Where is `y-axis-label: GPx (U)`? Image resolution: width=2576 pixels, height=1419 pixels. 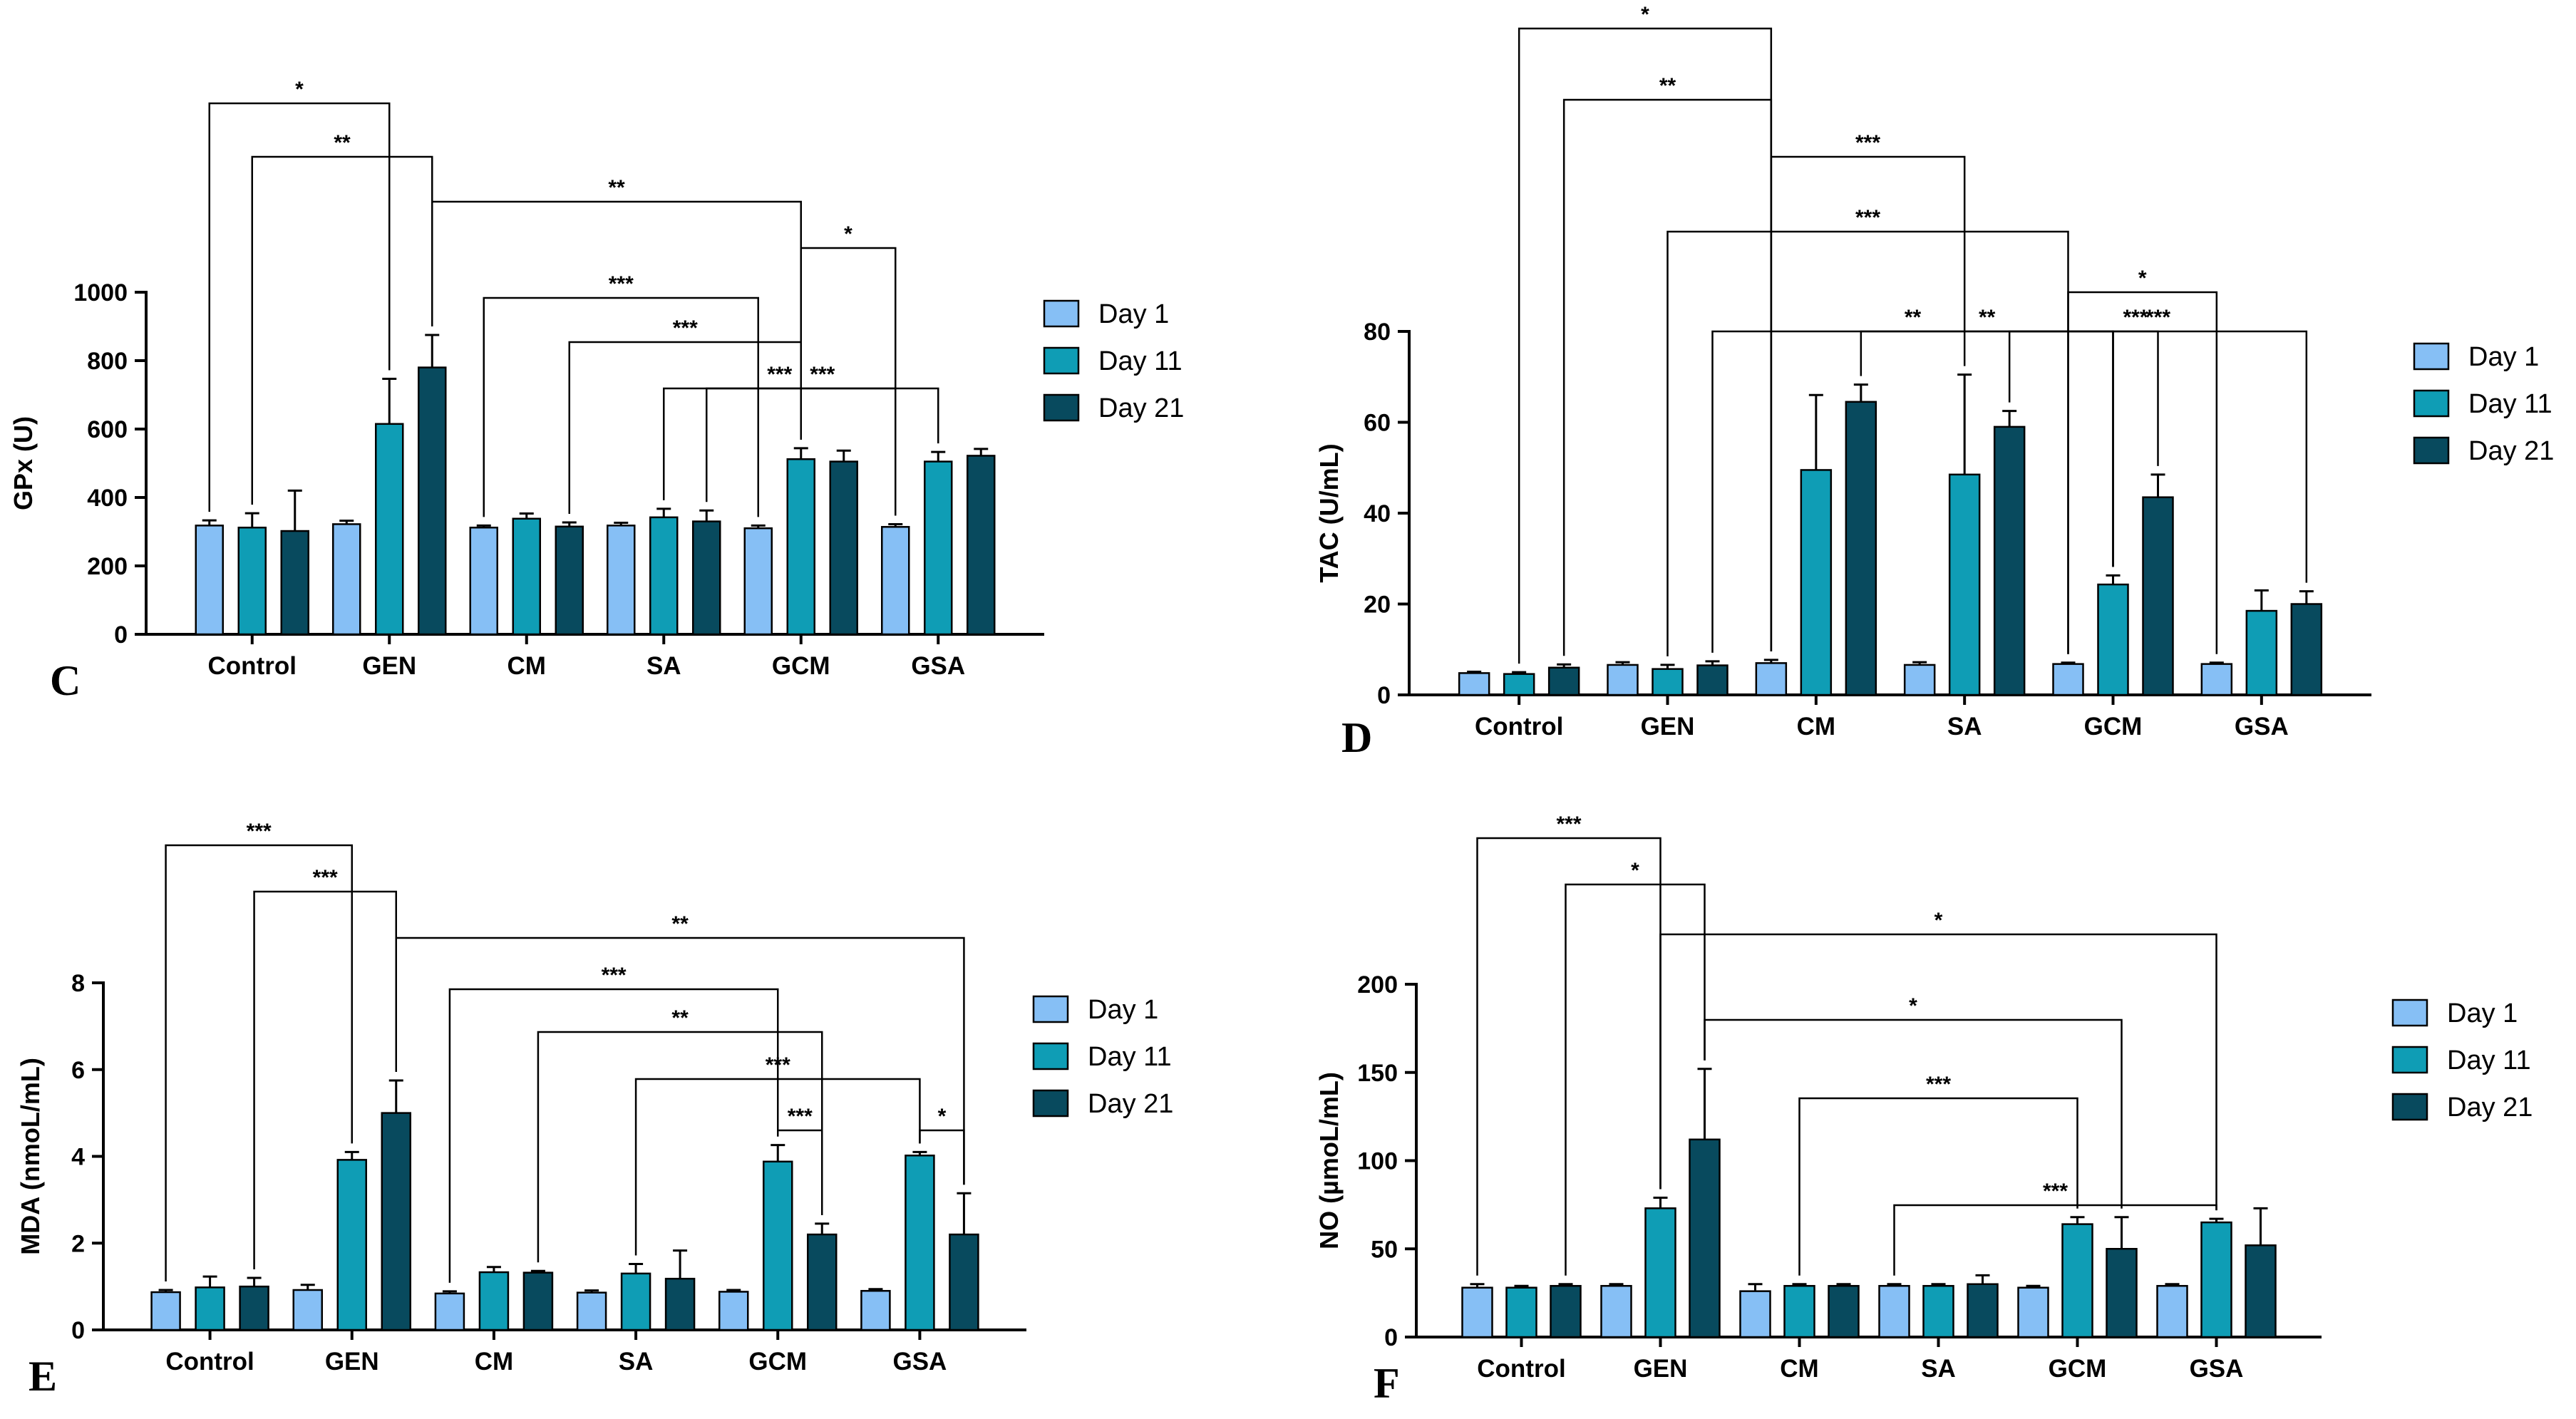
y-axis-label: GPx (U) is located at coordinates (23, 463).